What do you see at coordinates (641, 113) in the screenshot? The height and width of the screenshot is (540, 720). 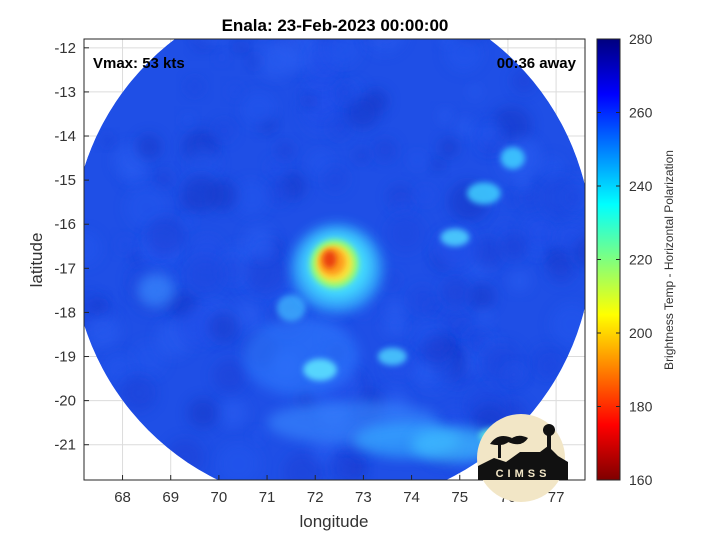 I see `colorbar-tick-label: 260` at bounding box center [641, 113].